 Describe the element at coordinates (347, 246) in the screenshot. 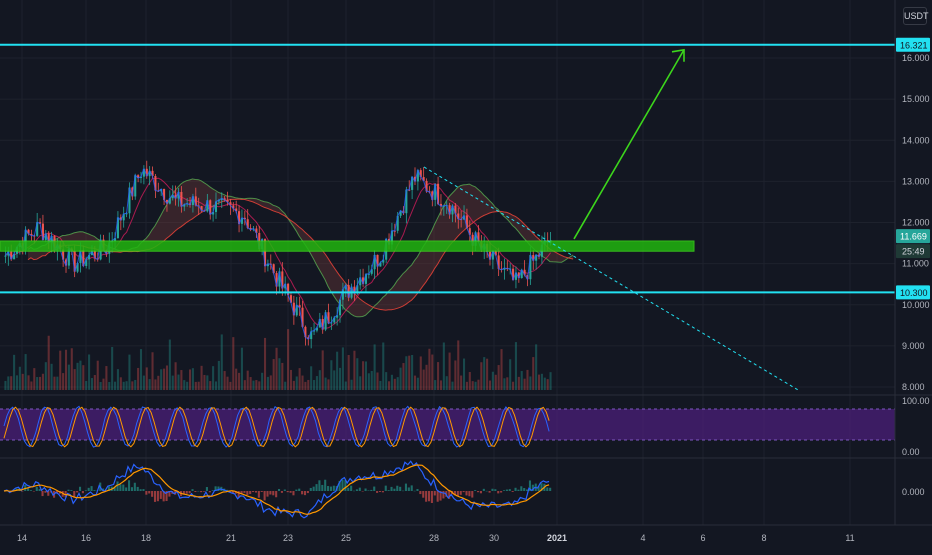

I see `demand-zone` at that location.